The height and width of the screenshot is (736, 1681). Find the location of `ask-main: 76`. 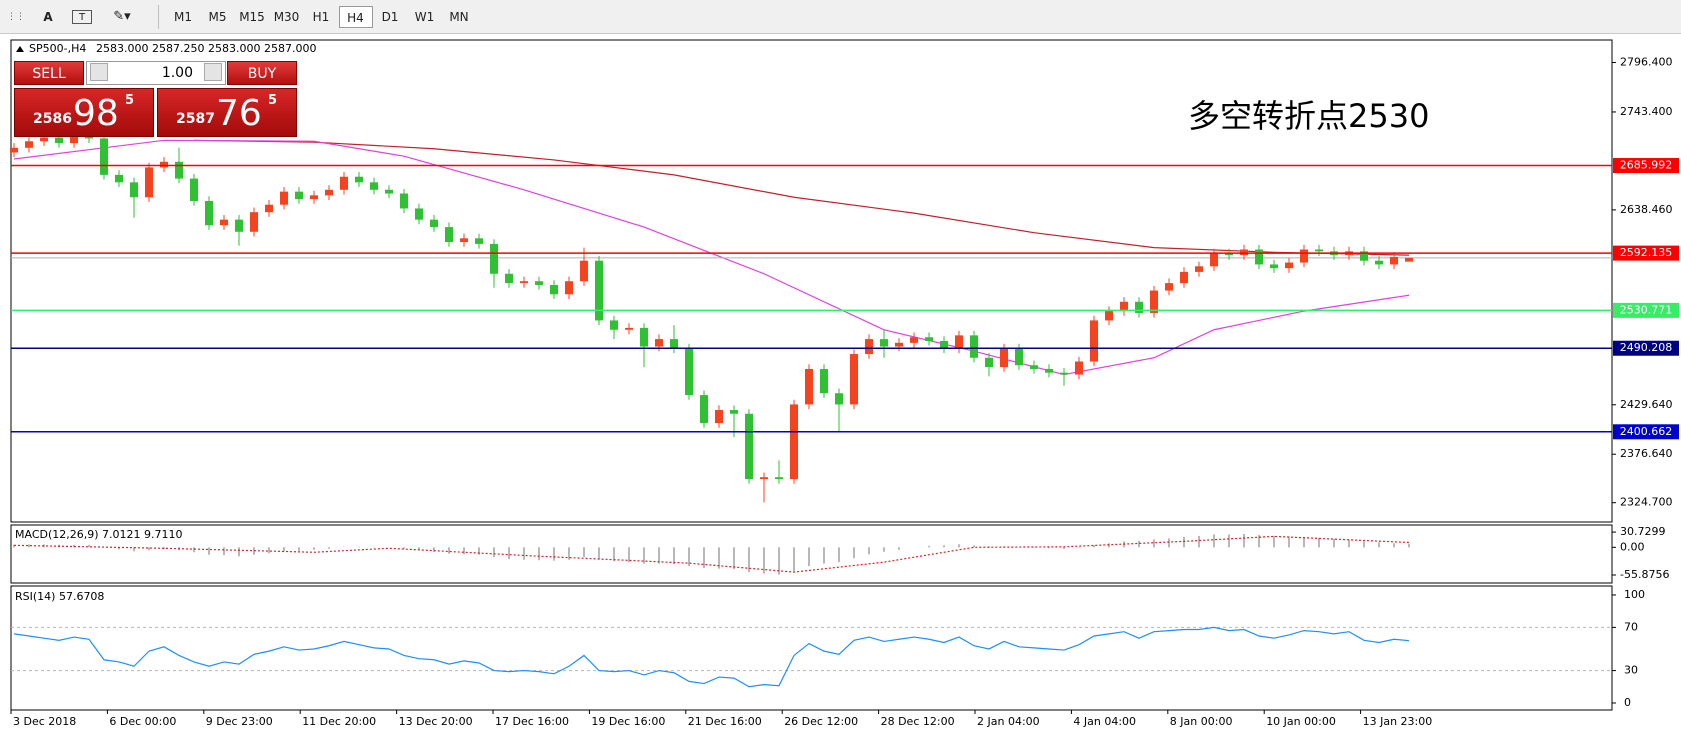

ask-main: 76 is located at coordinates (239, 113).